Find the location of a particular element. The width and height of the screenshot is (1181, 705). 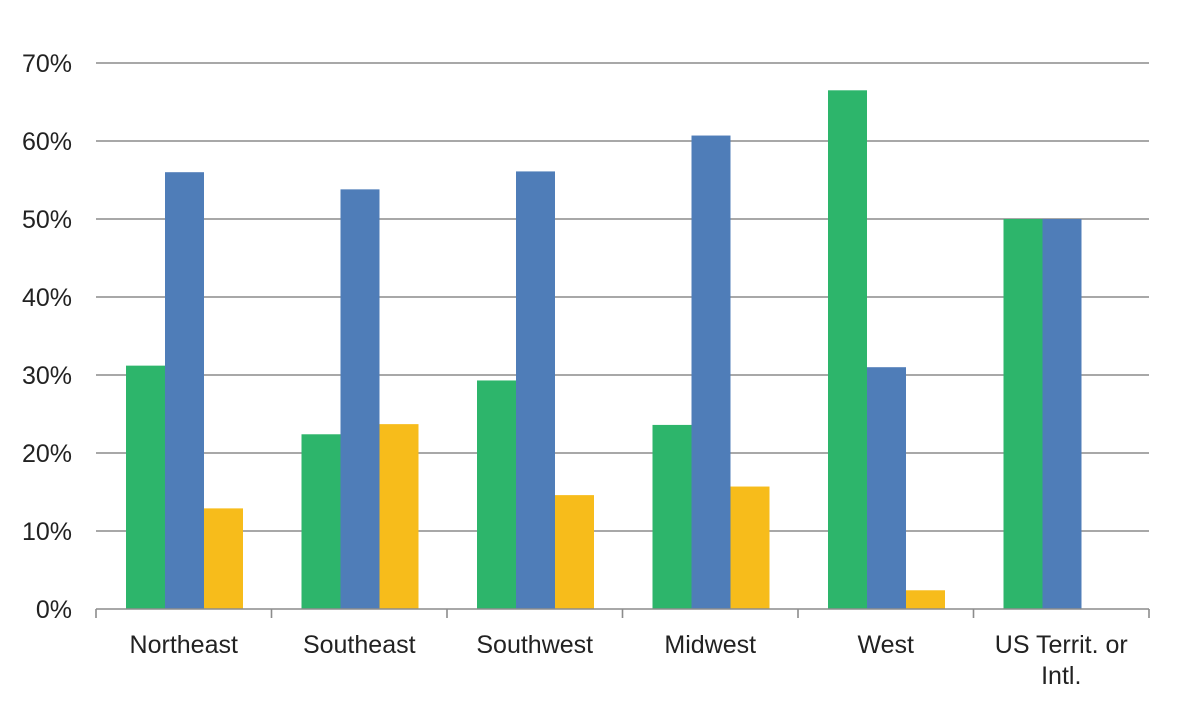

x-category-label: Southeast is located at coordinates (359, 645).